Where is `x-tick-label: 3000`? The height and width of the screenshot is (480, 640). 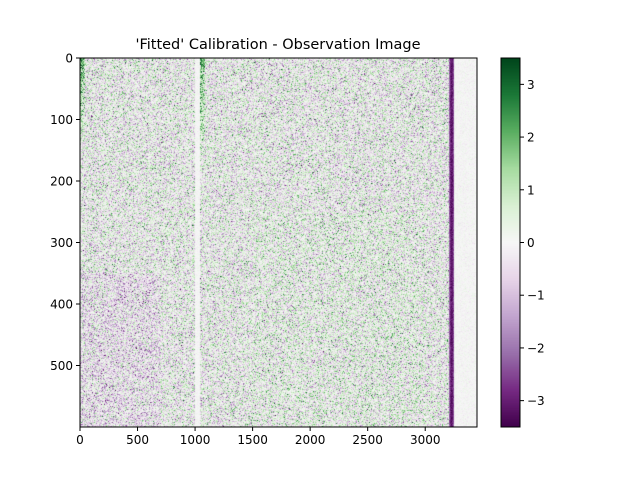
x-tick-label: 3000 is located at coordinates (425, 440).